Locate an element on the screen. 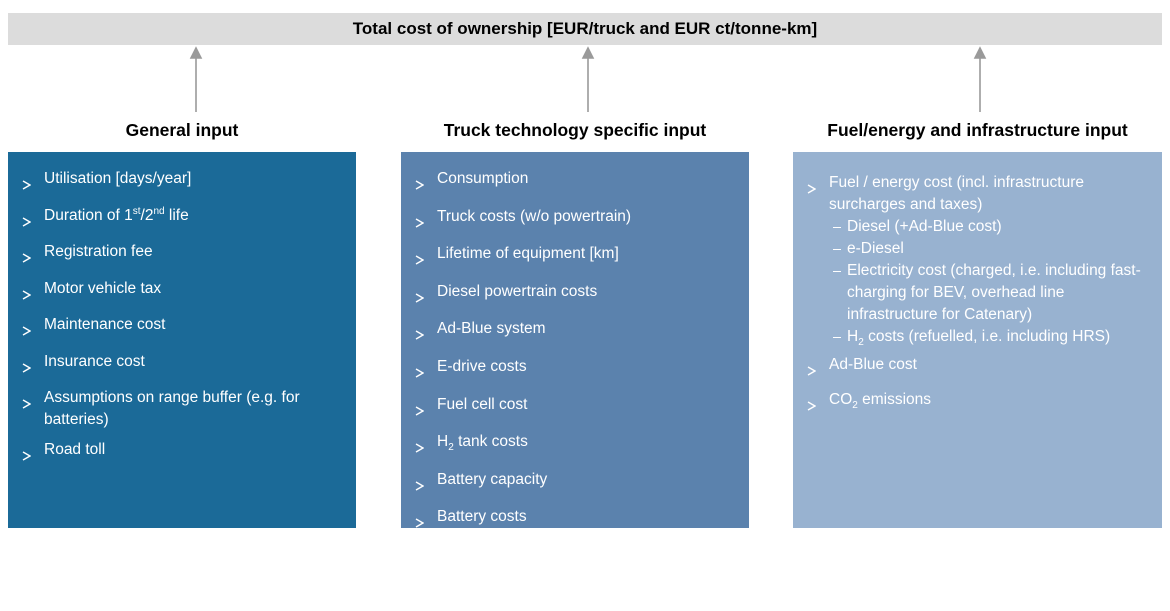  item-text: Diesel powertrain costs is located at coordinates (517, 292).